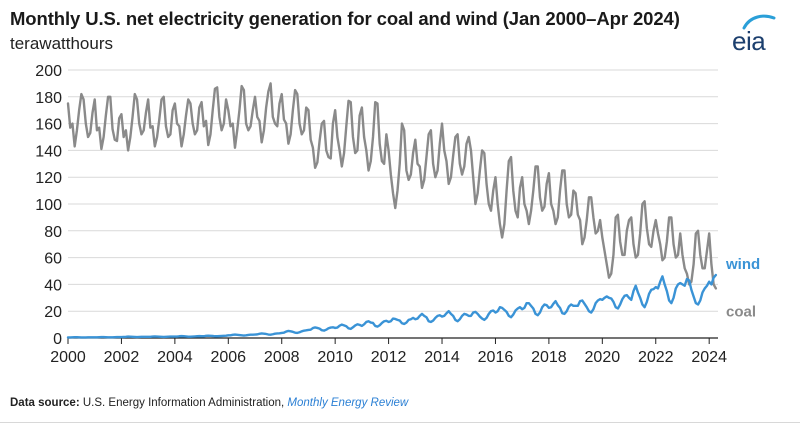 The image size is (800, 445). I want to click on source-organization: U.S. Energy Information Administration,, so click(183, 403).